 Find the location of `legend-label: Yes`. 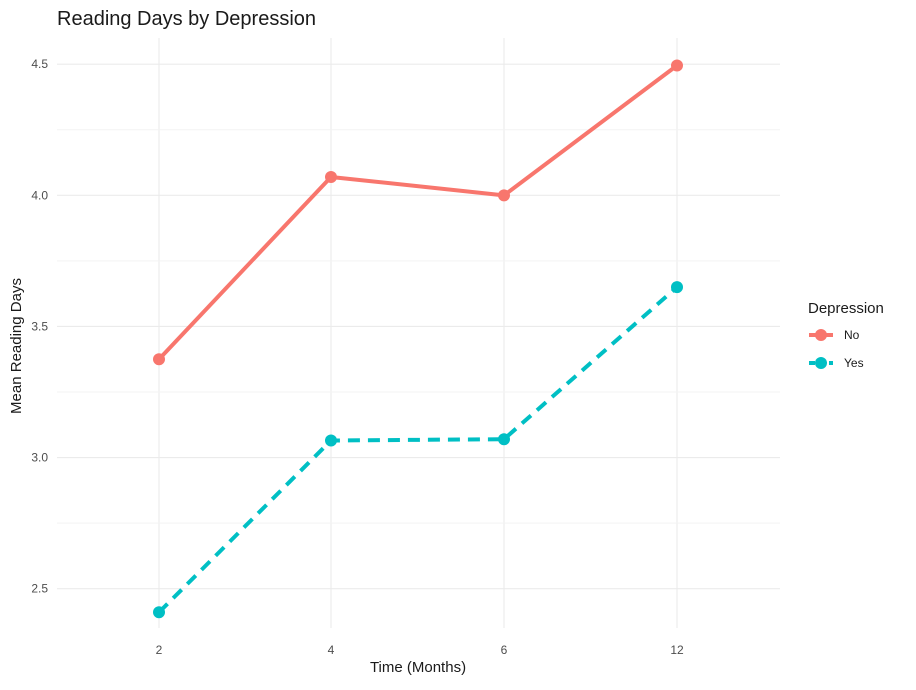

legend-label: Yes is located at coordinates (854, 363).